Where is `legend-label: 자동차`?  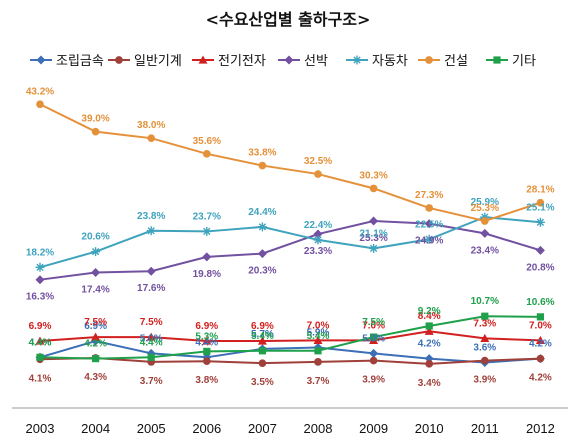
legend-label: 자동차 is located at coordinates (390, 61).